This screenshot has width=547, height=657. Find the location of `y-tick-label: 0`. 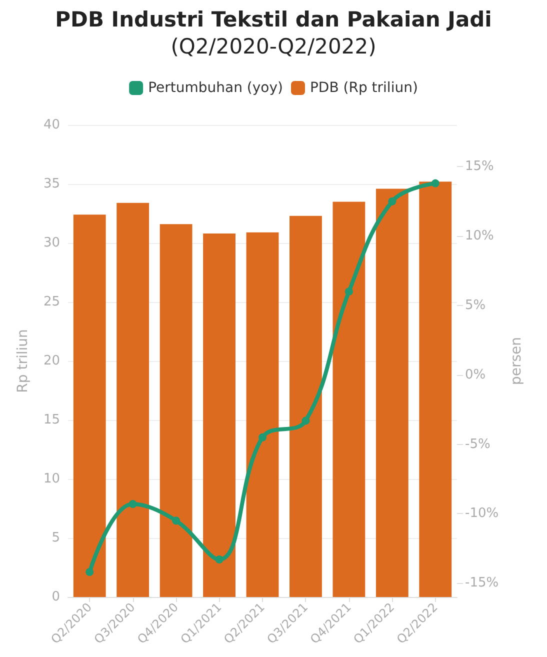

y-tick-label: 0 is located at coordinates (56, 597).